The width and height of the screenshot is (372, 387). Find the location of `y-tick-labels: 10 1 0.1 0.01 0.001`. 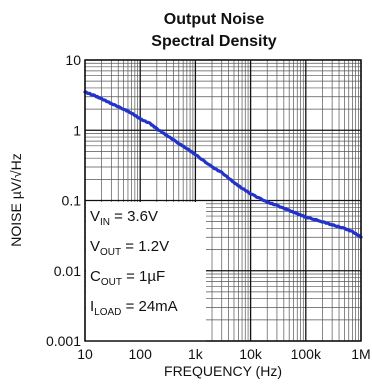

y-tick-labels: 10 1 0.1 0.01 0.001 is located at coordinates (63, 200).